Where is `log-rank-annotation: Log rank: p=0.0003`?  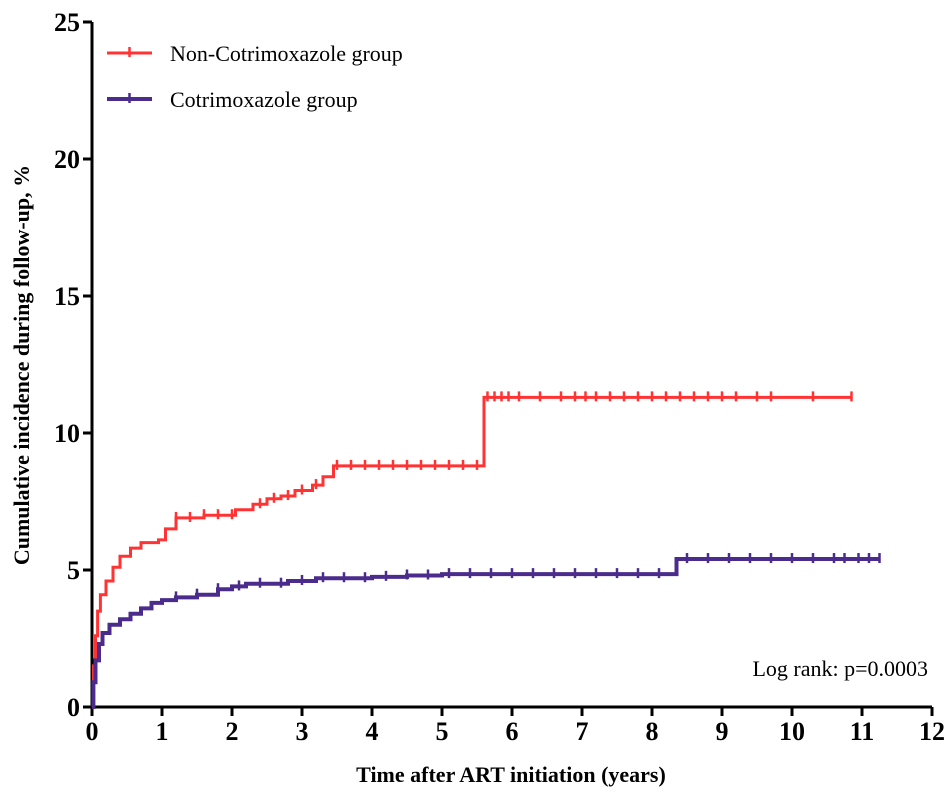 log-rank-annotation: Log rank: p=0.0003 is located at coordinates (840, 668).